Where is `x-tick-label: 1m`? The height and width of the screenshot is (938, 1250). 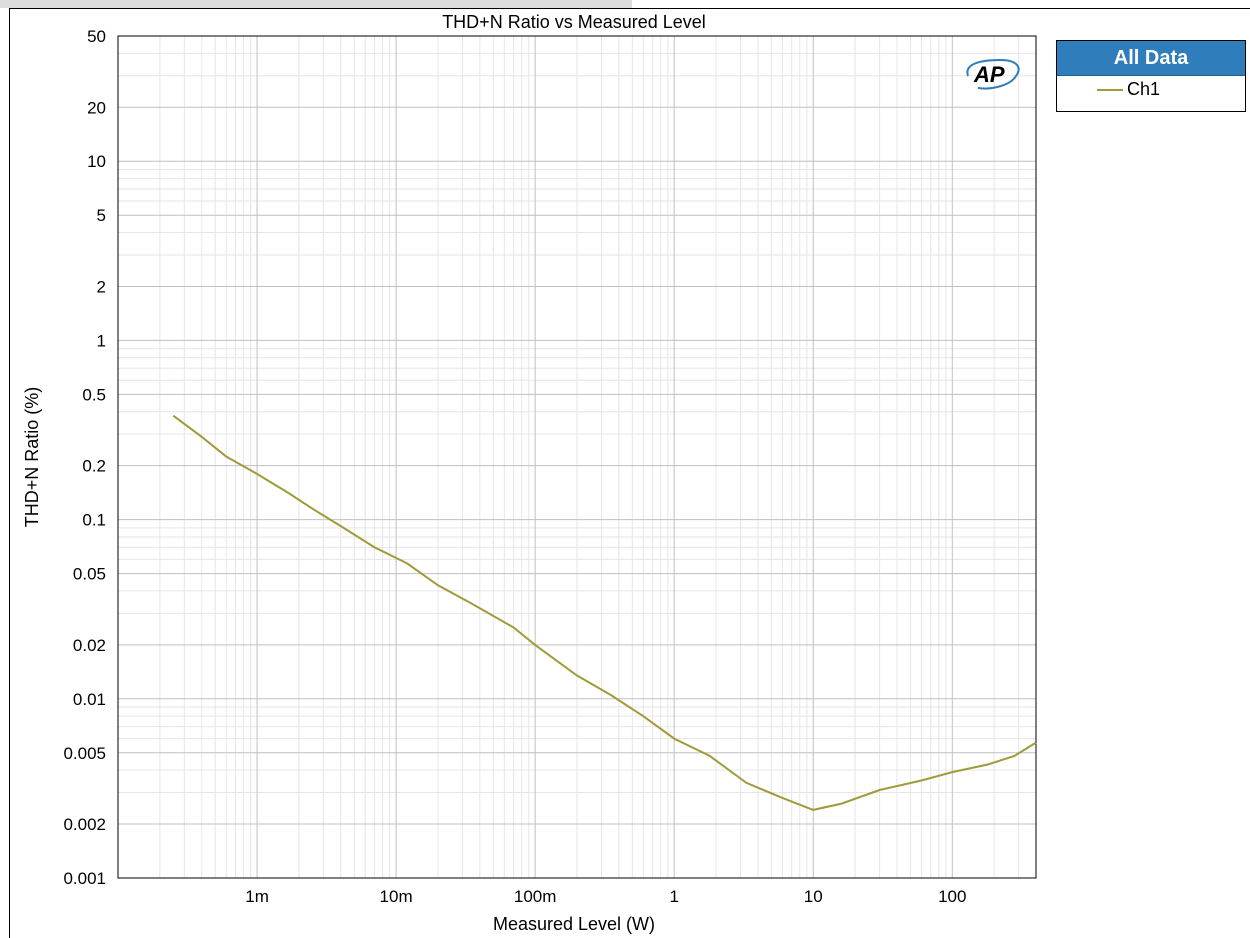
x-tick-label: 1m is located at coordinates (257, 896).